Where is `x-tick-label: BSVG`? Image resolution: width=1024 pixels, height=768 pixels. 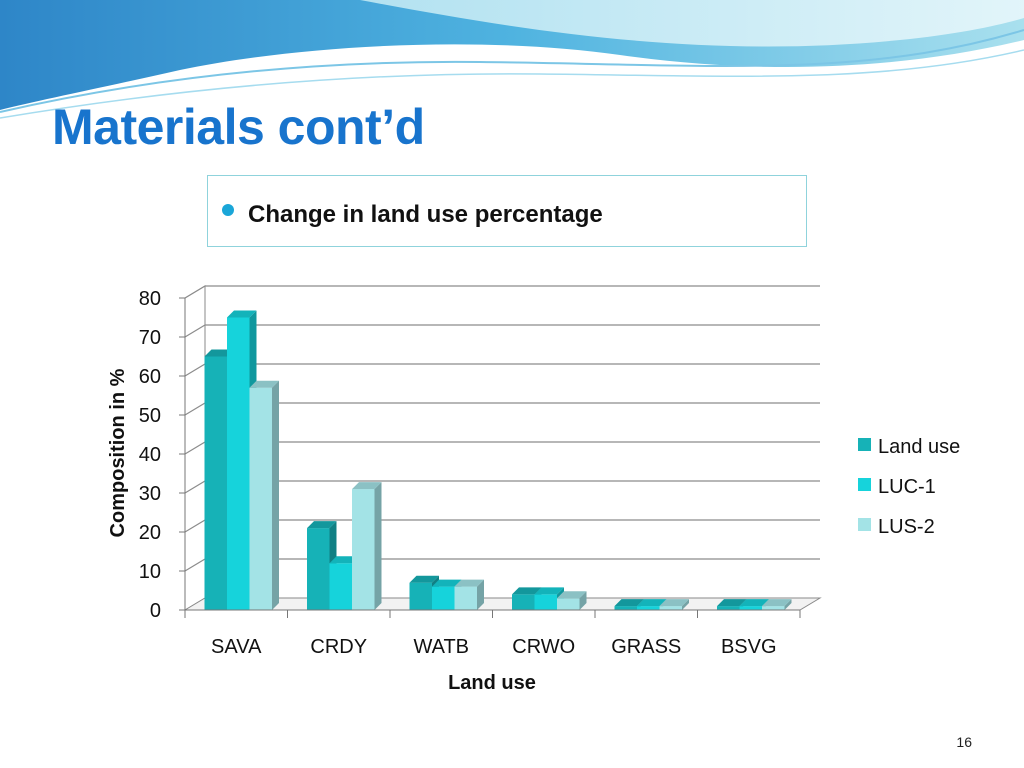
x-tick-label: BSVG is located at coordinates (749, 647).